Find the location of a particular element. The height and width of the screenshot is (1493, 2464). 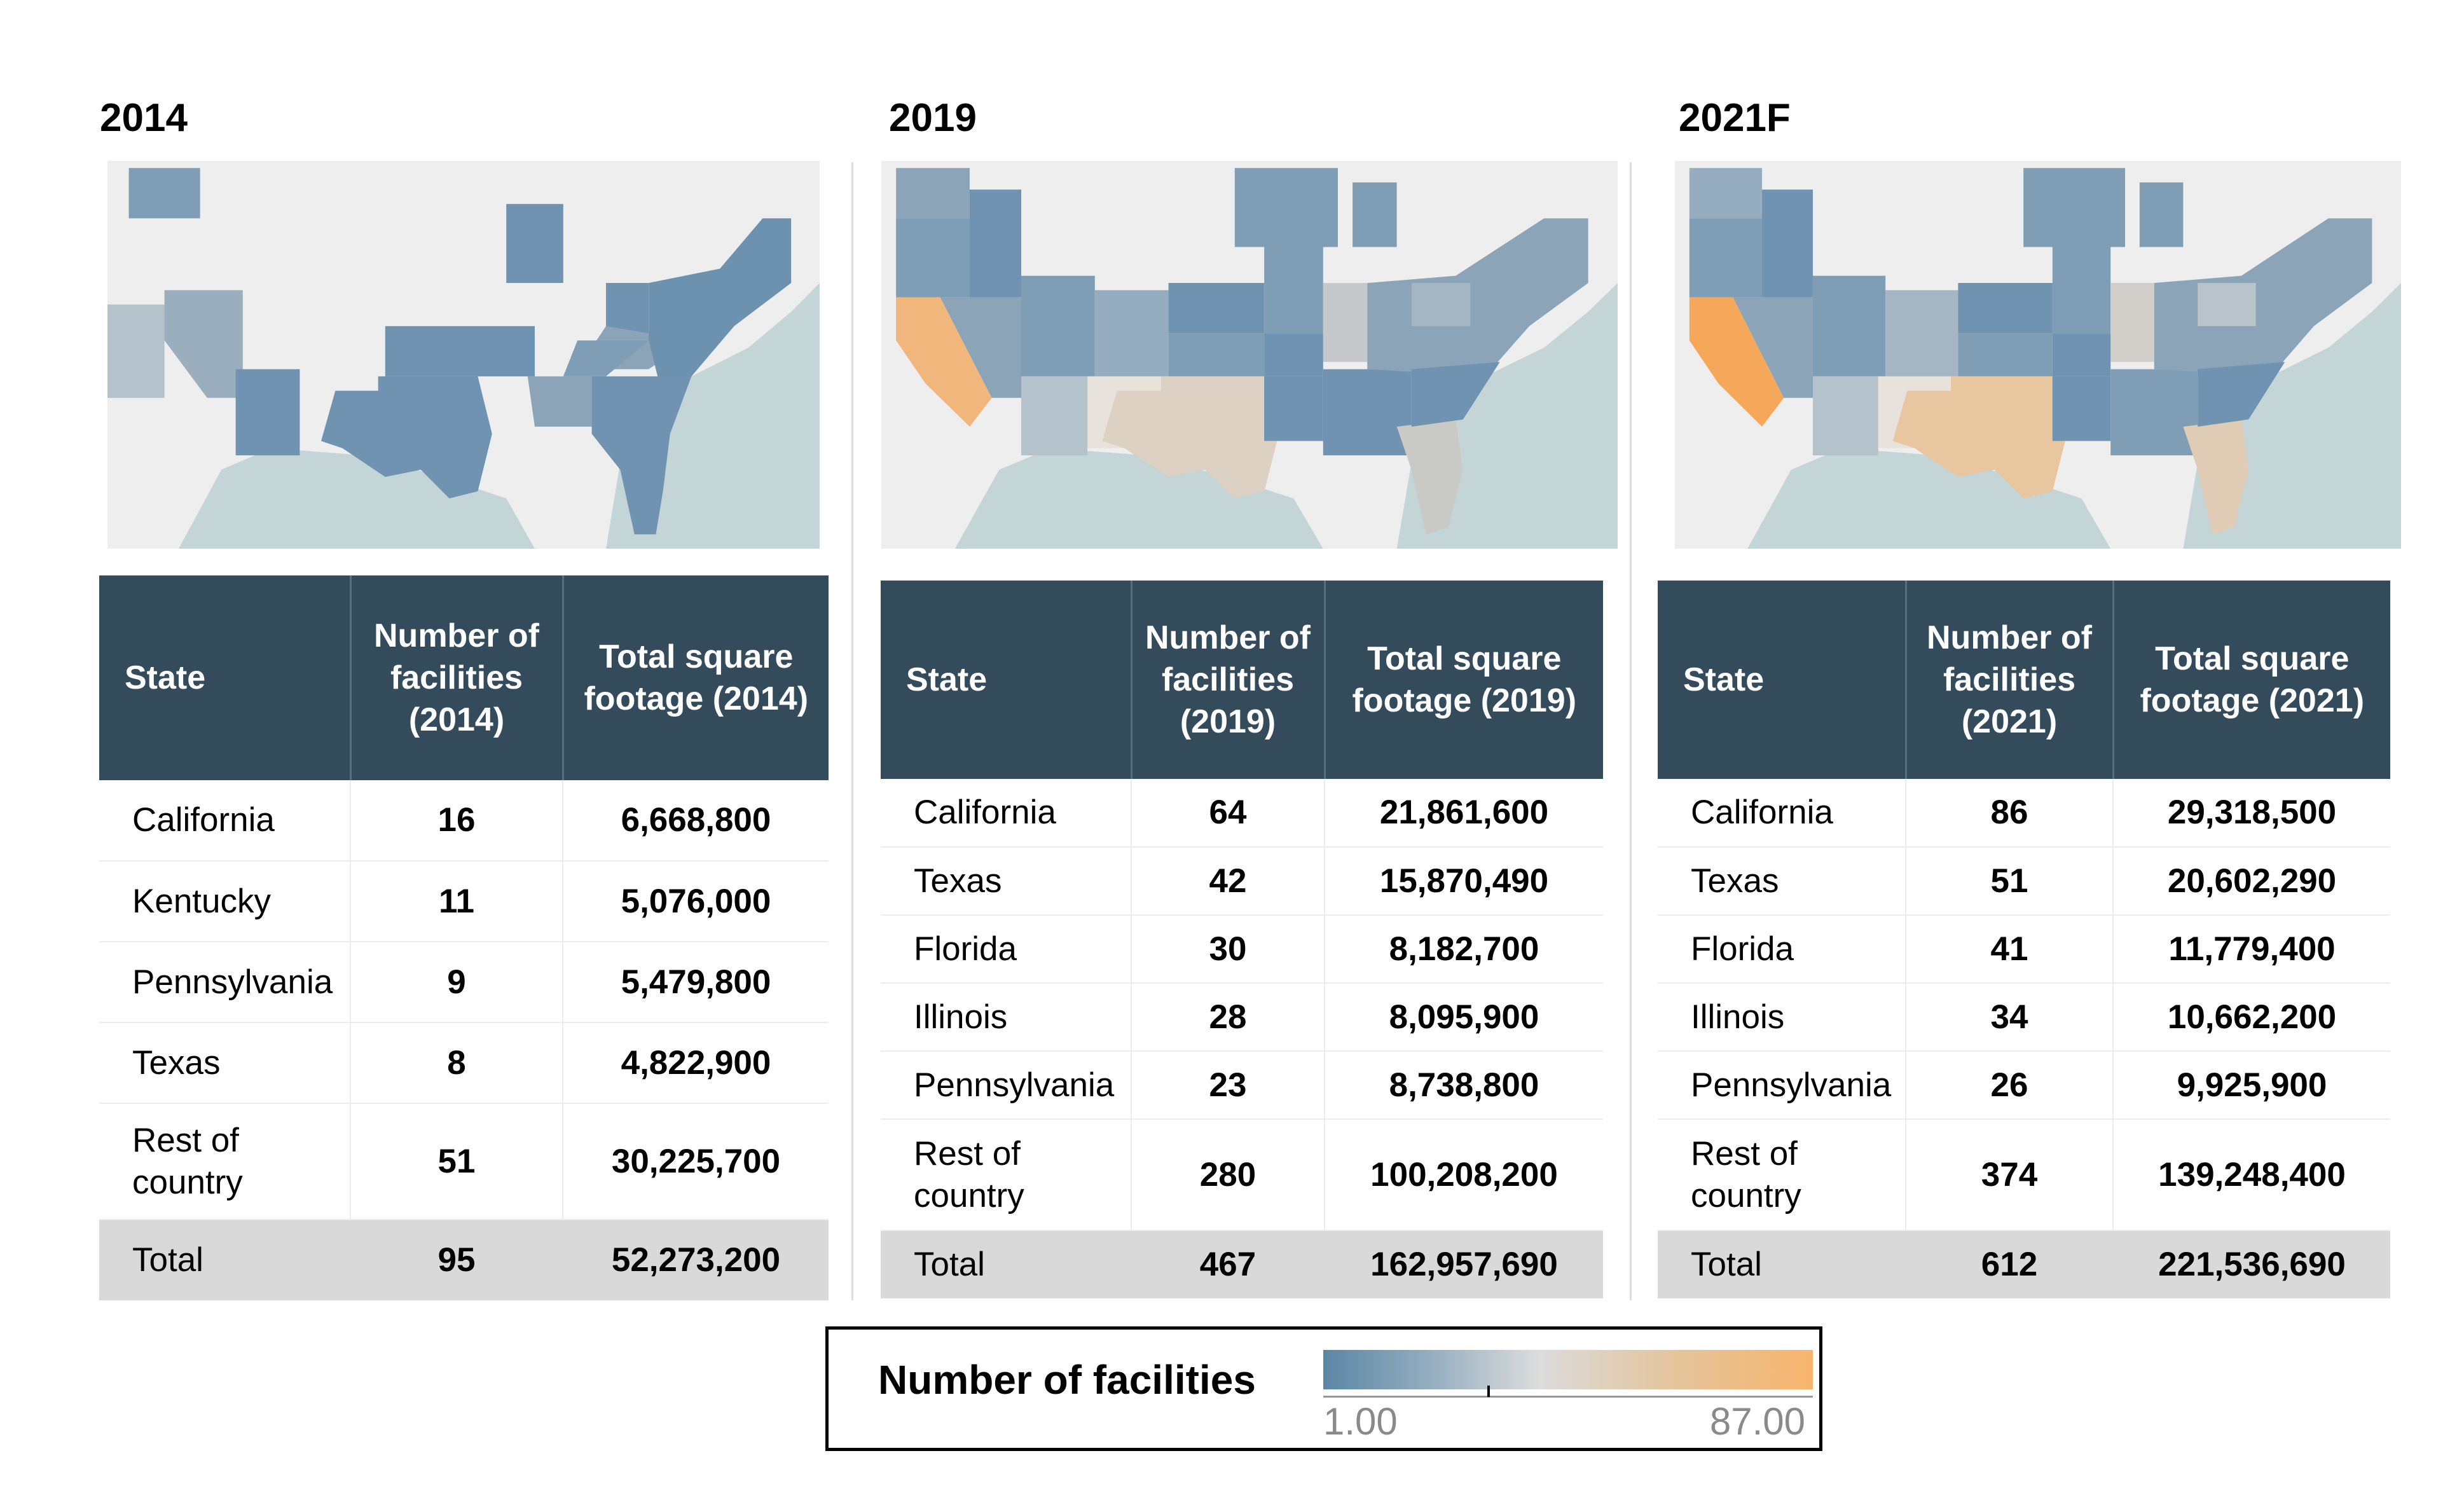

table-row: Pennsylvania 9 5,479,800 is located at coordinates (464, 982).